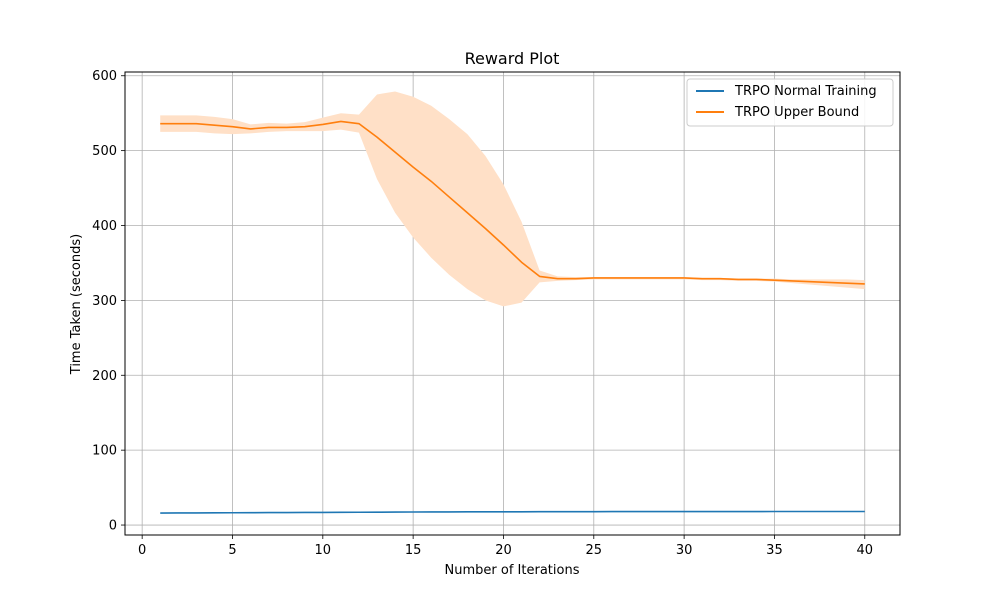 This screenshot has height=600, width=1000. I want to click on x-tick-label: 40, so click(864, 550).